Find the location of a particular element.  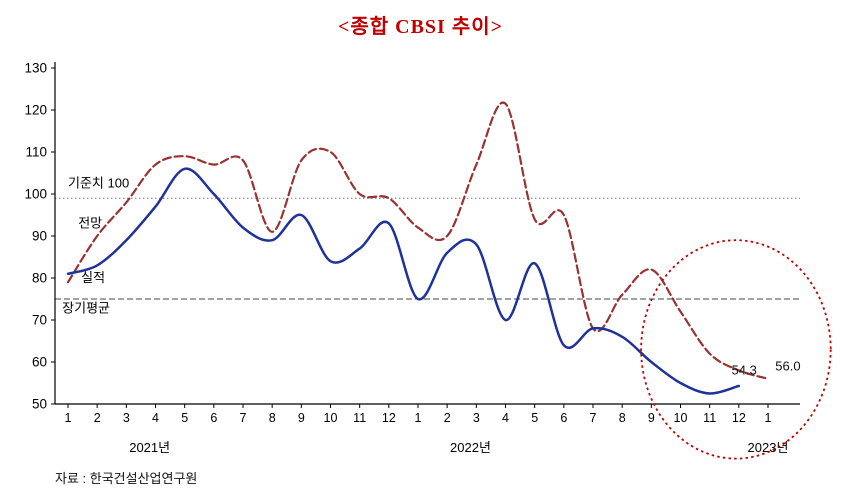

annotation-label: 실적 is located at coordinates (93, 277).